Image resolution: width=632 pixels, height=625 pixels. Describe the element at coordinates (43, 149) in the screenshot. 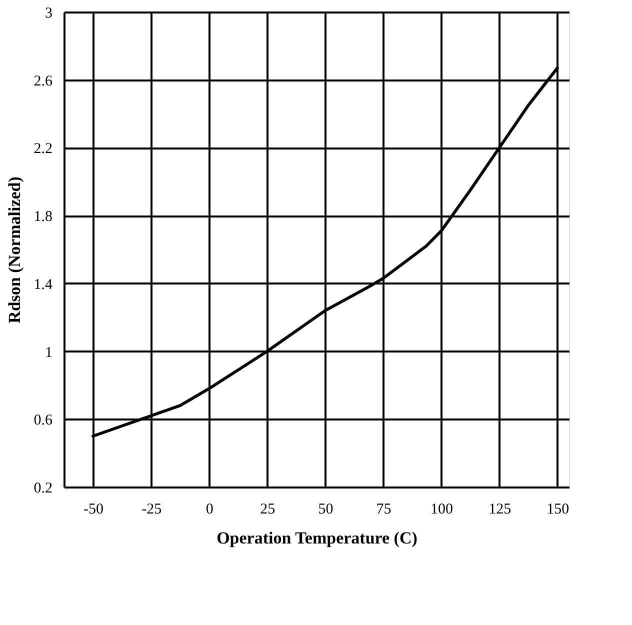

I see `y-tick-label: 2.2` at that location.